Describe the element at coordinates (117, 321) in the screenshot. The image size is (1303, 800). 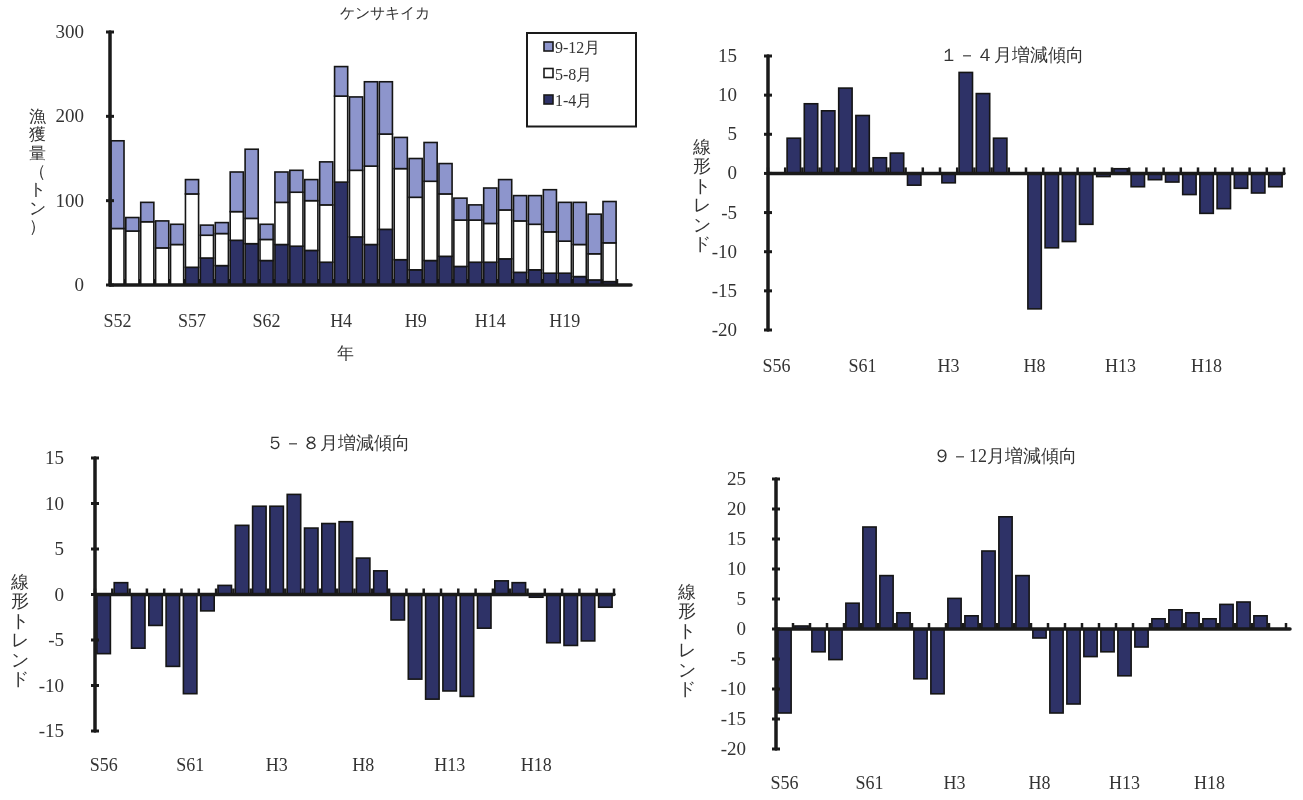
I see `x-tick-label: S52` at that location.